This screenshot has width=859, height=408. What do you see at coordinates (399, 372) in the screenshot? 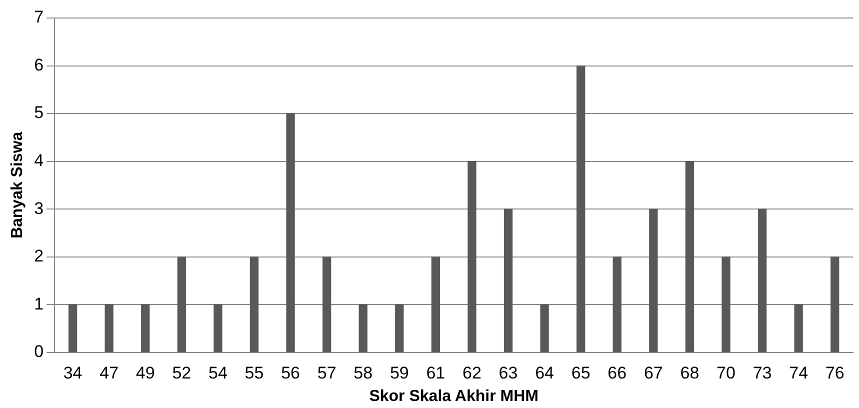
I see `x-tick-label: 59` at bounding box center [399, 372].